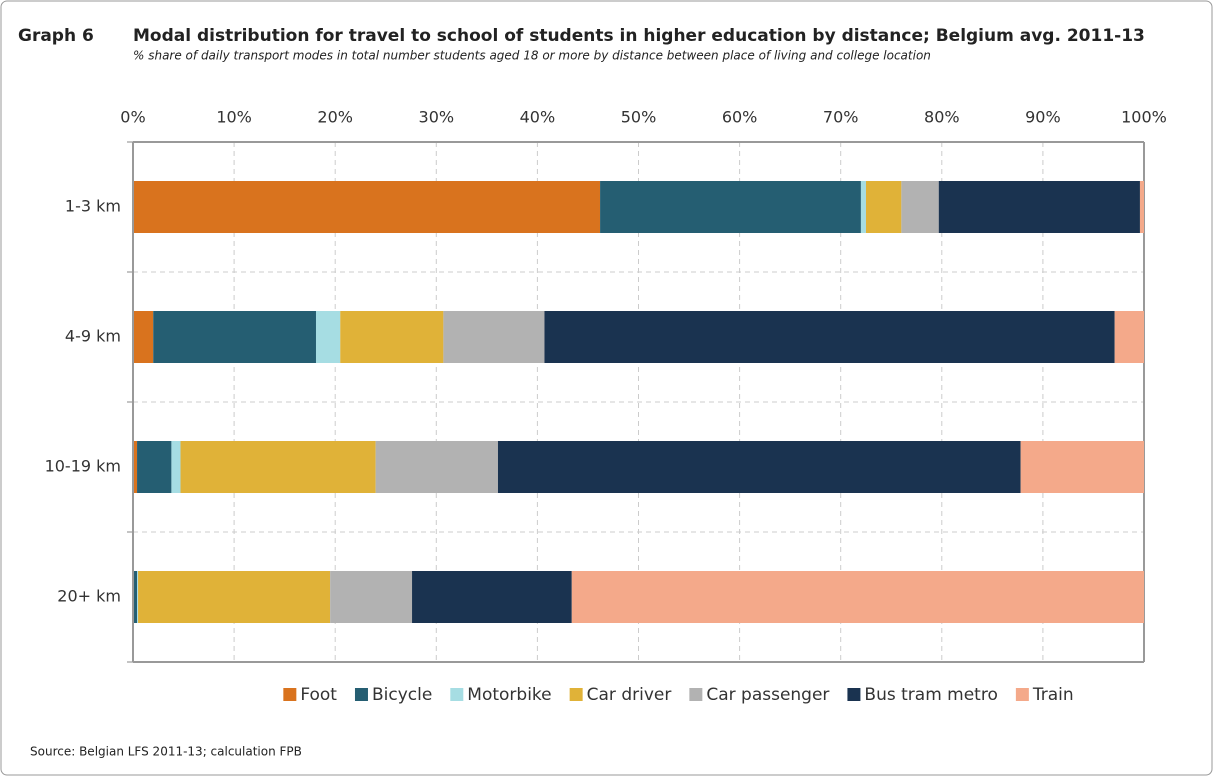  I want to click on x-tick-label: 100%, so click(1144, 117).